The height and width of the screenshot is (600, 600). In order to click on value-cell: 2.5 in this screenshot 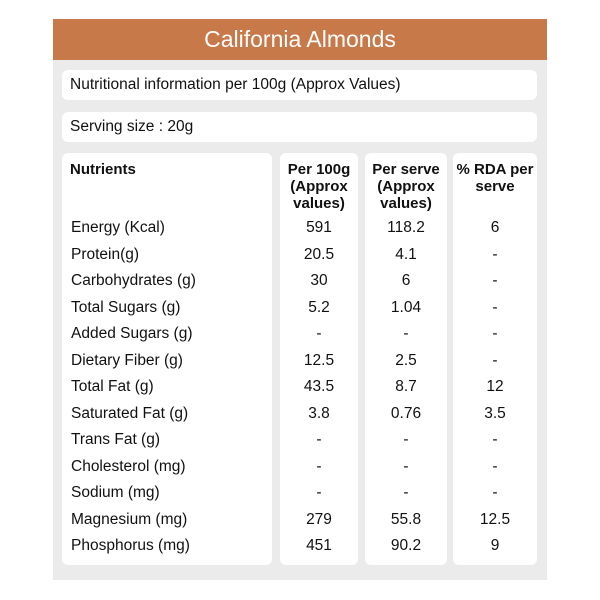, I will do `click(406, 360)`.